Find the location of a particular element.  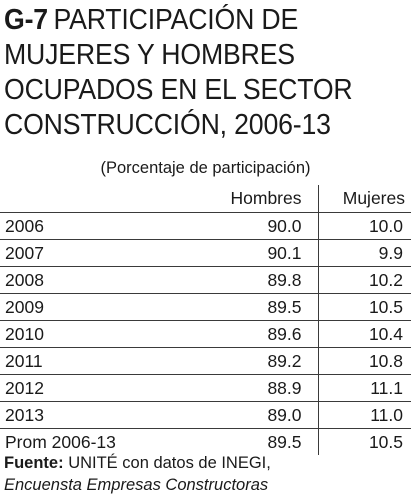

chart-subtitle: (Porcentaje de participación) is located at coordinates (205, 168).